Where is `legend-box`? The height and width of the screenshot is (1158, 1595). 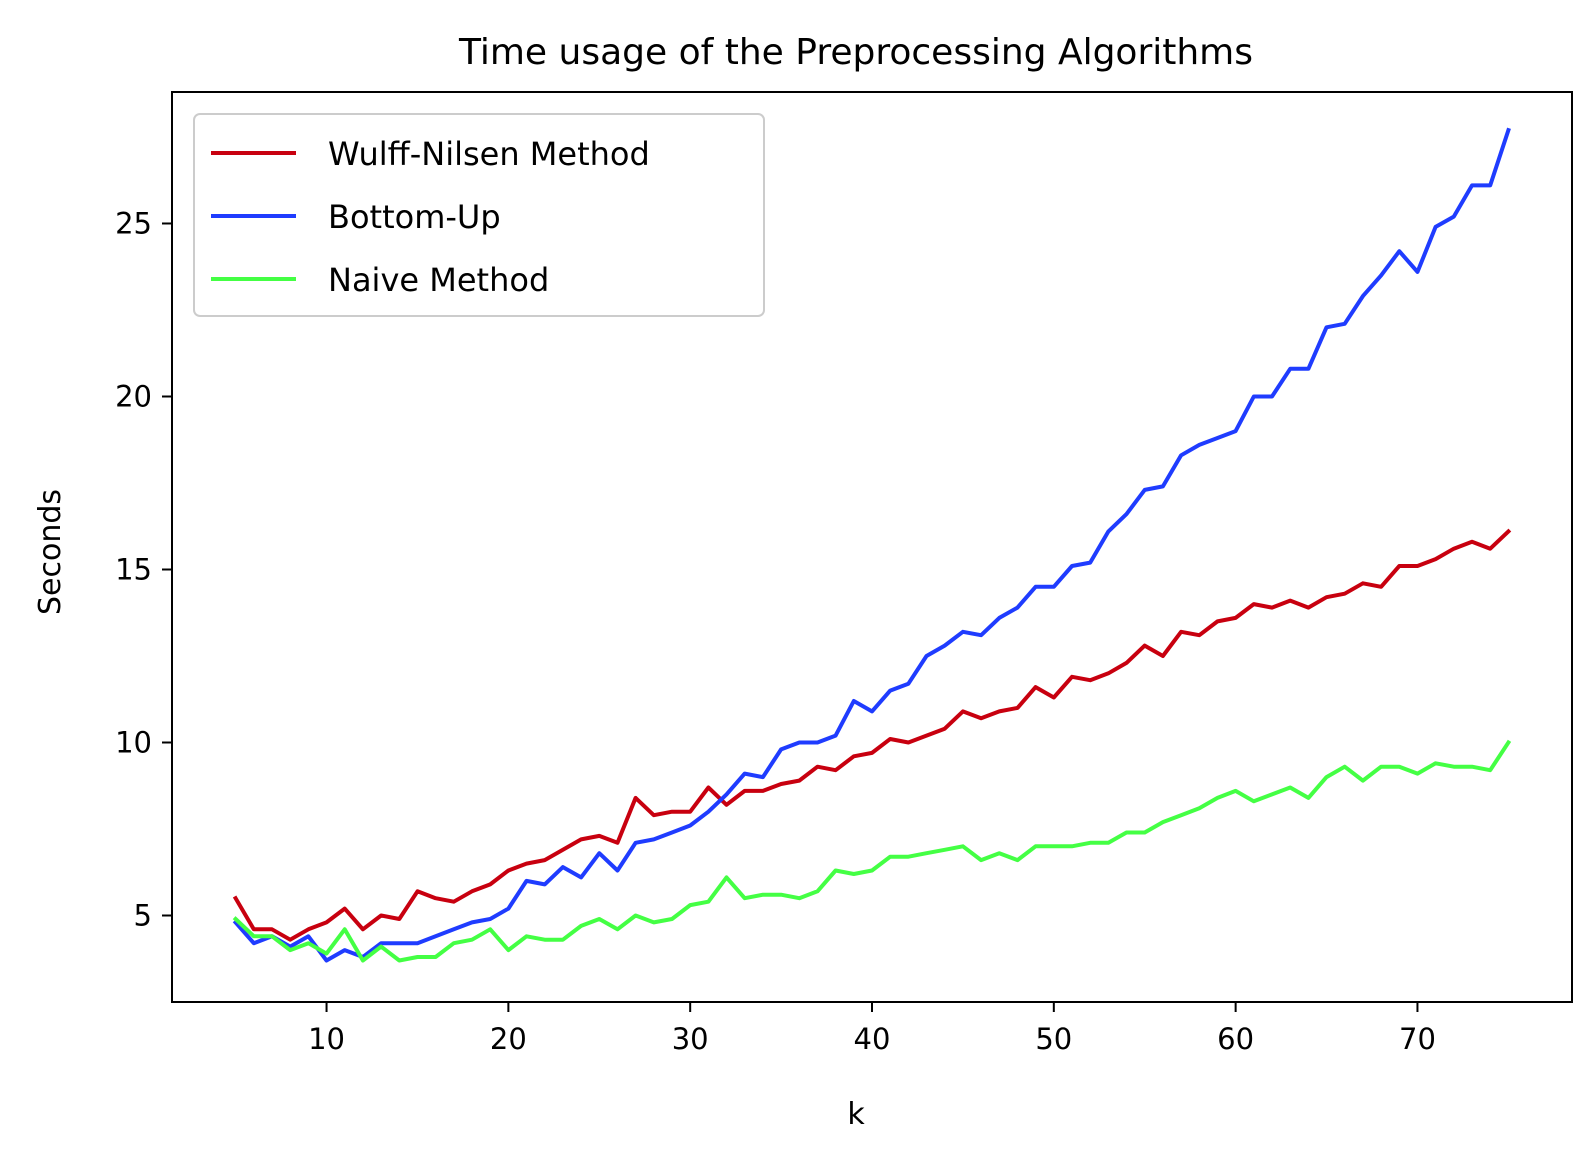
legend-box is located at coordinates (479, 215).